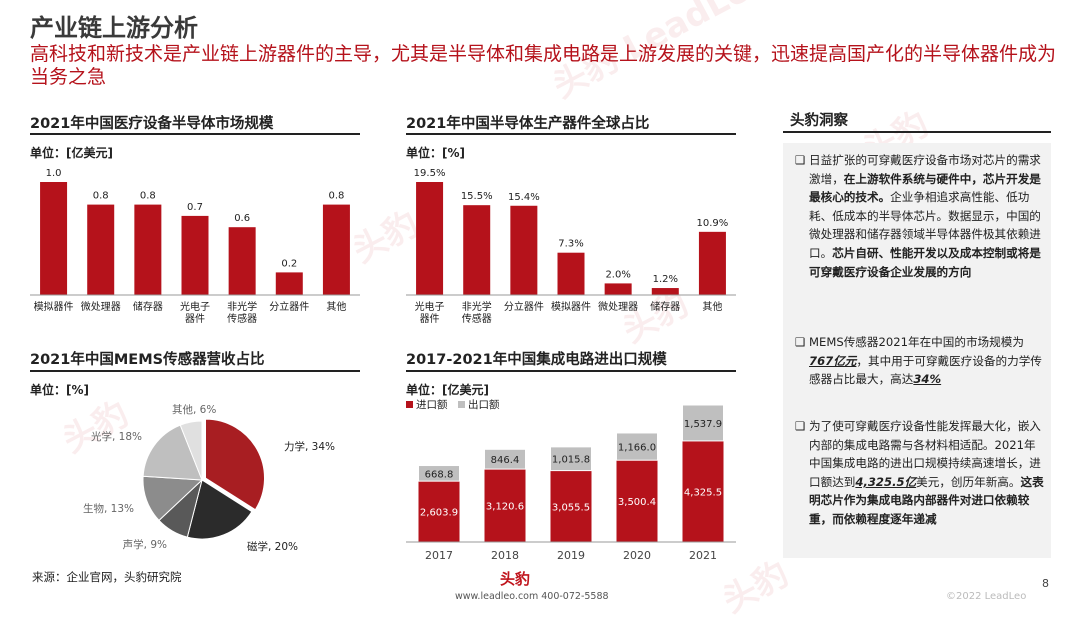 The width and height of the screenshot is (1080, 622). What do you see at coordinates (430, 319) in the screenshot?
I see `chart2-category-label: 器件` at bounding box center [430, 319].